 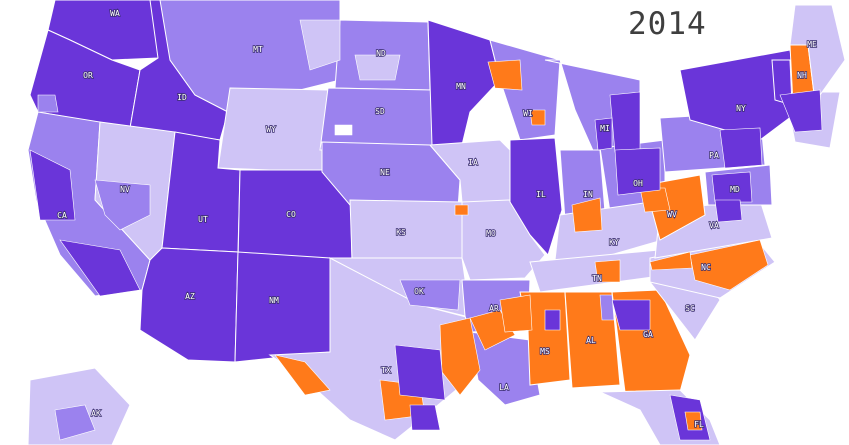 What do you see at coordinates (812, 44) in the screenshot?
I see `state-label-me: ME` at bounding box center [812, 44].